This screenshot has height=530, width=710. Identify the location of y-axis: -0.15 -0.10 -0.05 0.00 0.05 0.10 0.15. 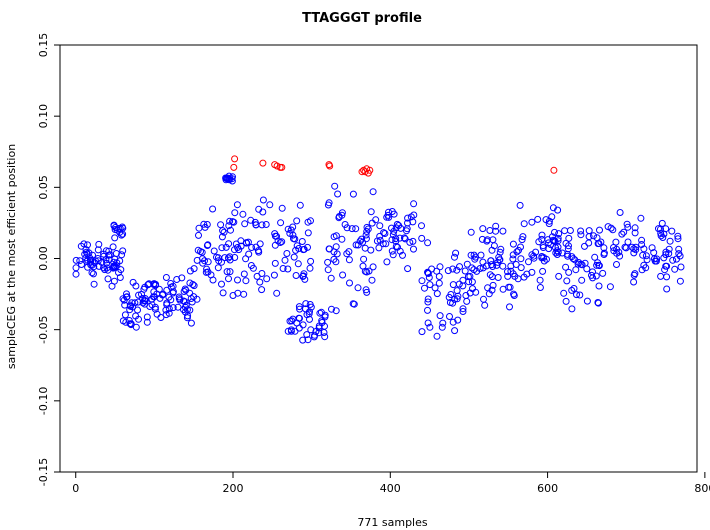
(48, 259).